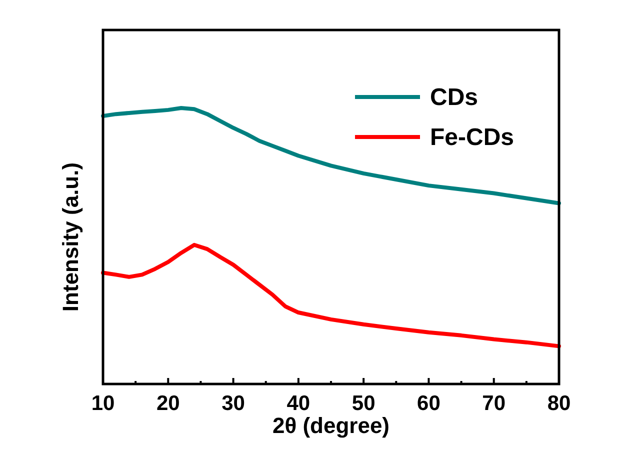 This screenshot has width=633, height=450. What do you see at coordinates (472, 137) in the screenshot?
I see `legend-label: Fe-CDs` at bounding box center [472, 137].